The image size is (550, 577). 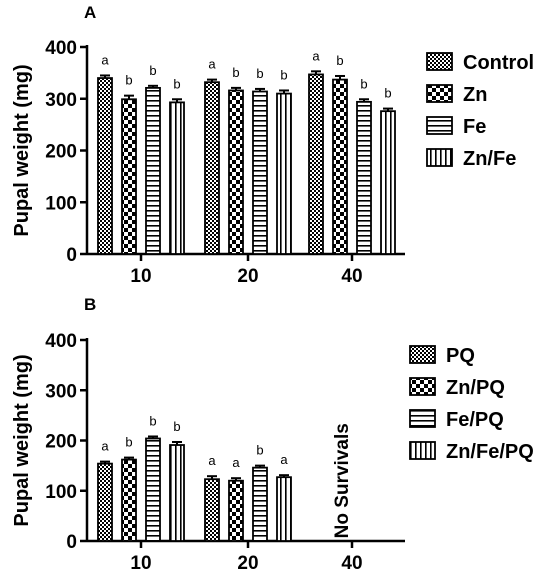 What do you see at coordinates (342, 480) in the screenshot?
I see `no-survivals-annotation: No Survivals` at bounding box center [342, 480].